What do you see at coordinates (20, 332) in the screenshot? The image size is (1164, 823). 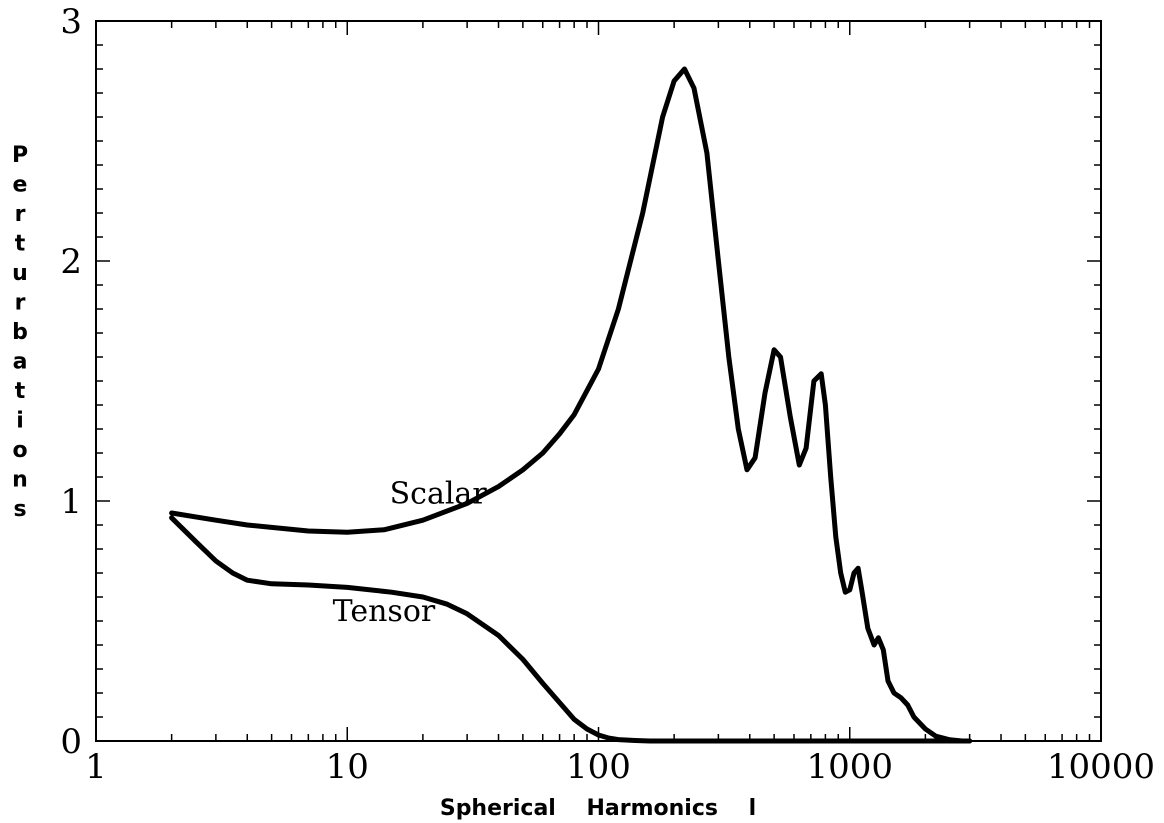 I see `y-axis-title-letter: b` at bounding box center [20, 332].